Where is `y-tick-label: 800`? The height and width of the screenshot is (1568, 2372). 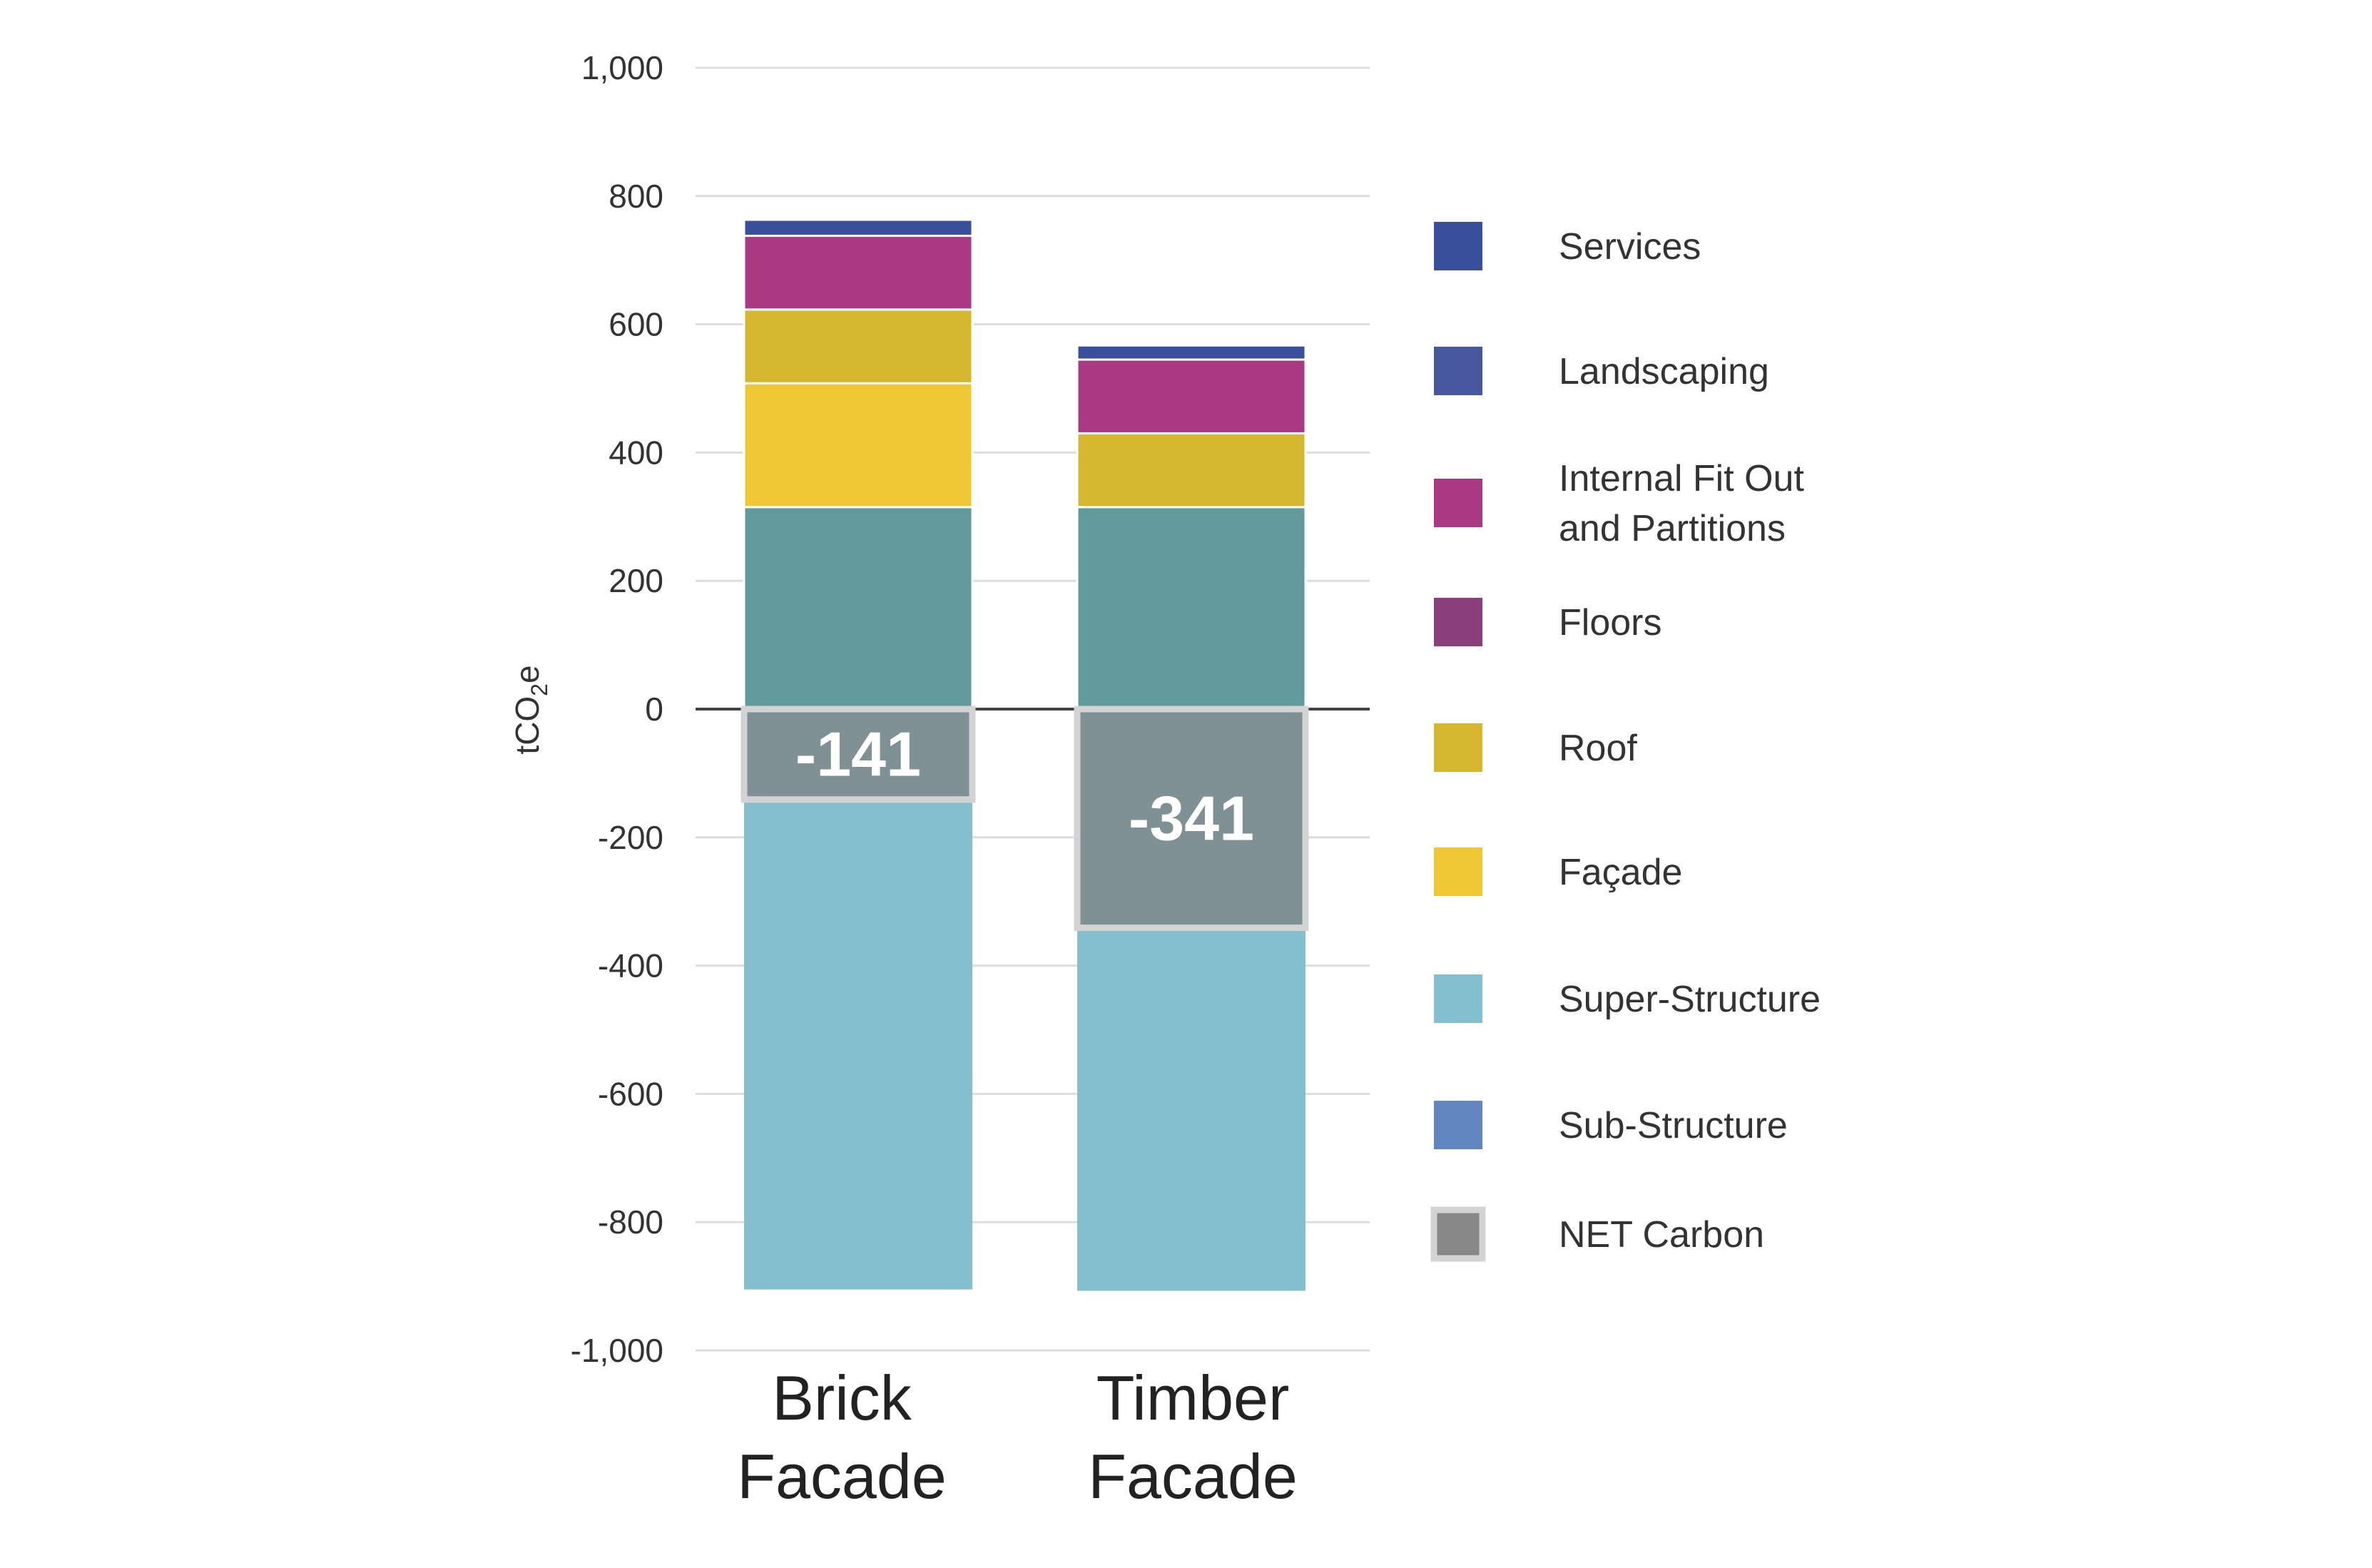 y-tick-label: 800 is located at coordinates (636, 196).